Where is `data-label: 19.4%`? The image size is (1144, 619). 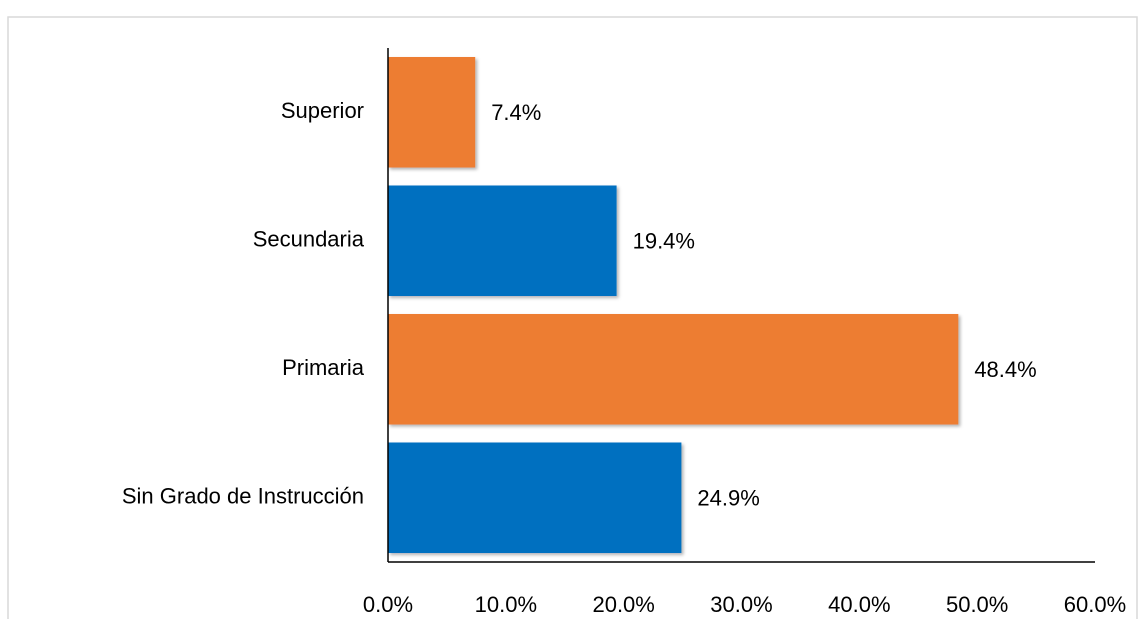
data-label: 19.4% is located at coordinates (664, 241).